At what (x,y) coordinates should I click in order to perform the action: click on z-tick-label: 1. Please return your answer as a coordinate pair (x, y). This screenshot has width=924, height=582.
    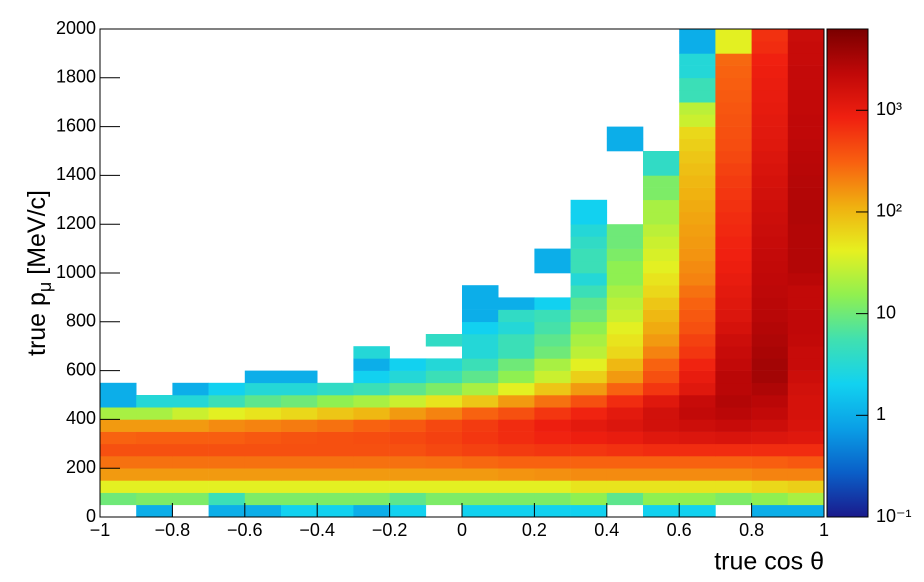
    Looking at the image, I should click on (881, 414).